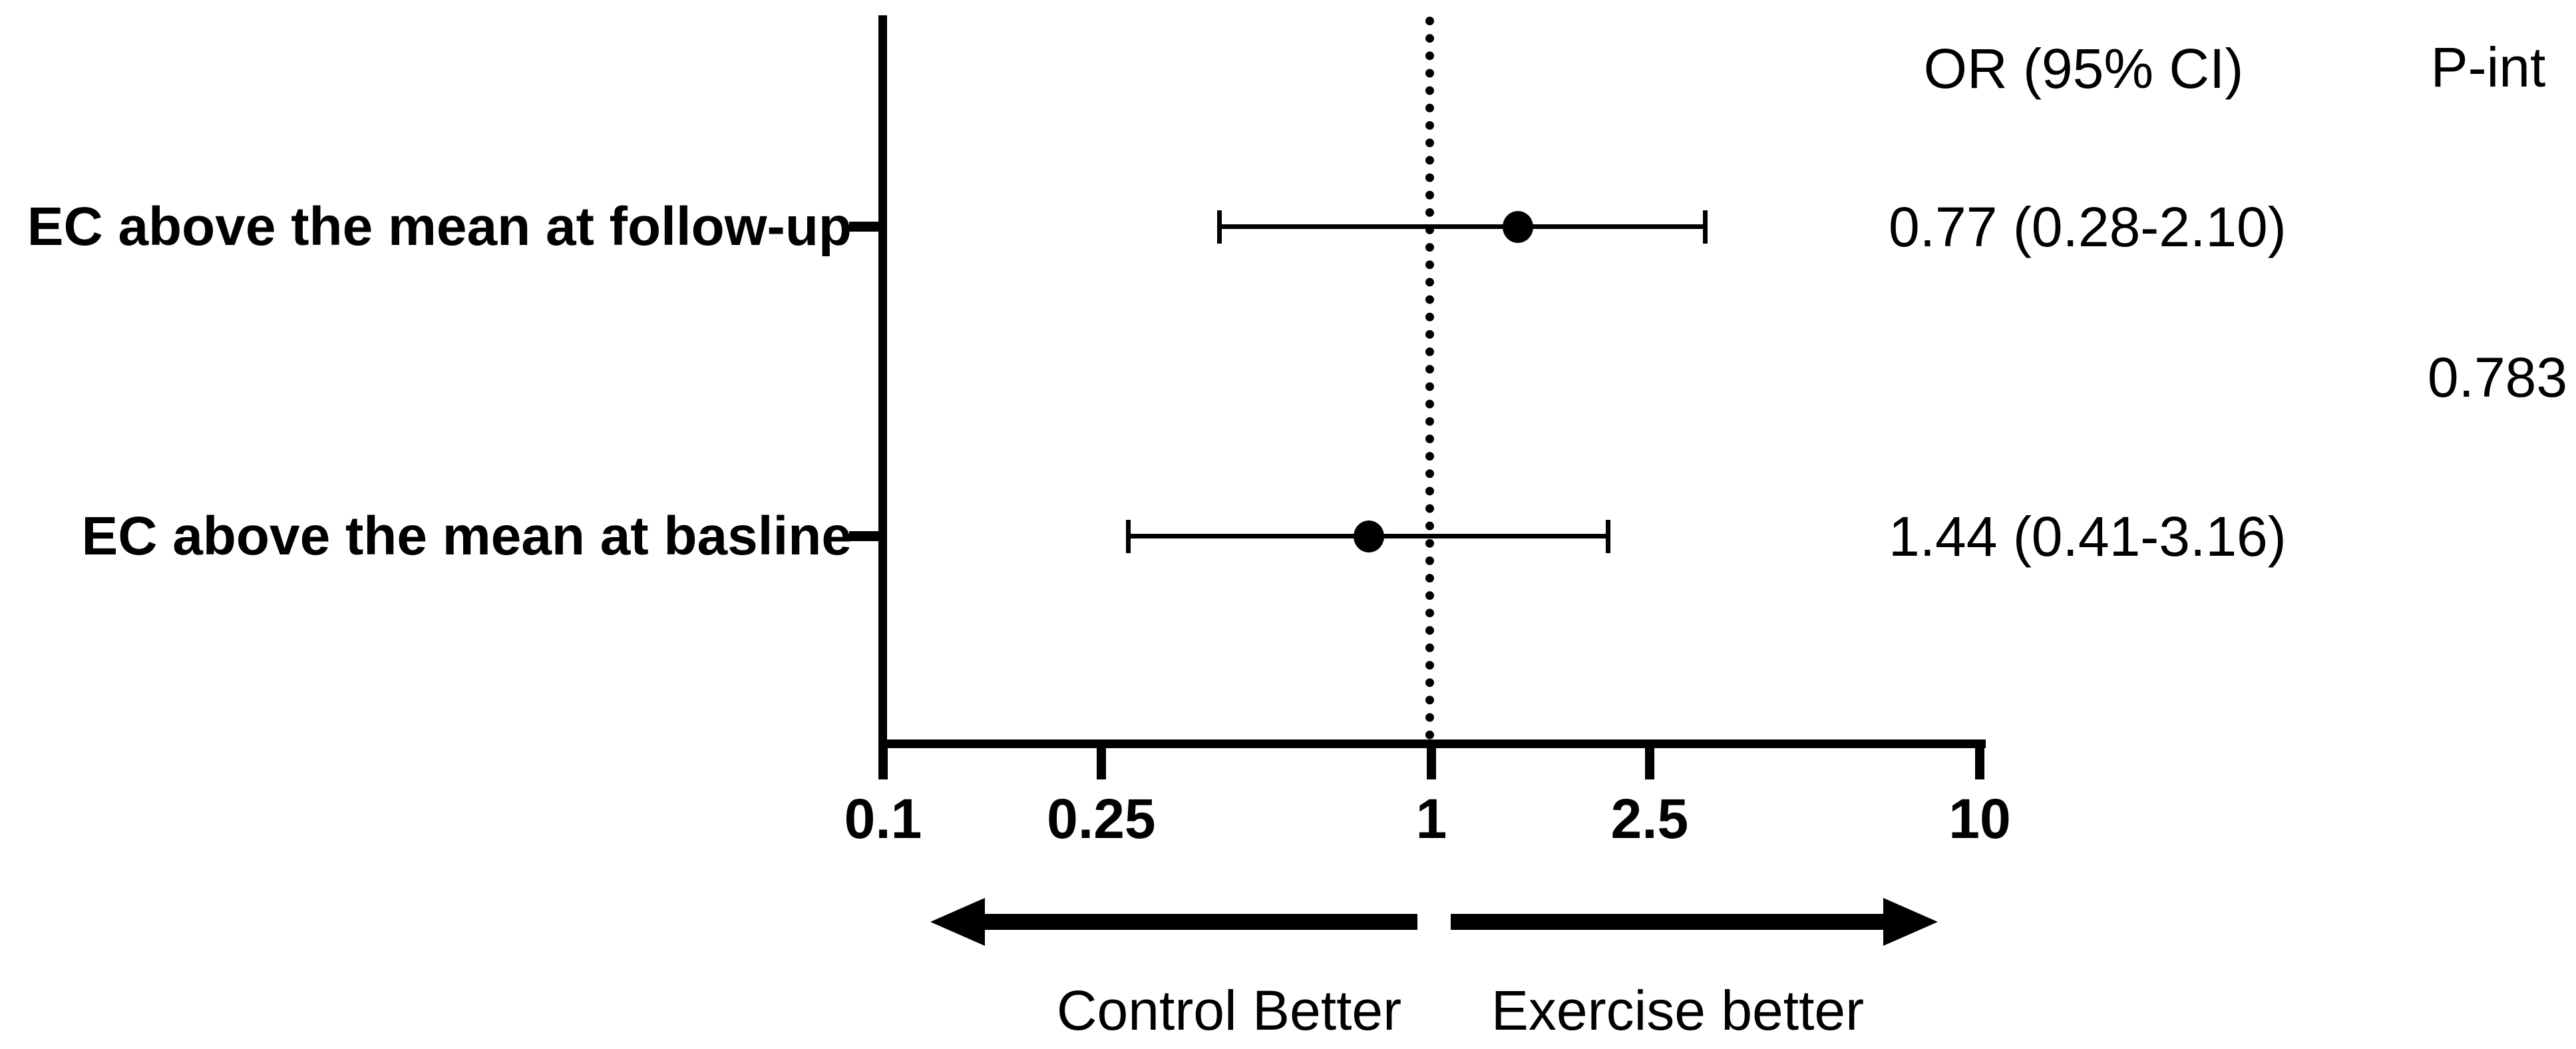 The image size is (2576, 1049). I want to click on p-int-column-header: P-int, so click(2488, 67).